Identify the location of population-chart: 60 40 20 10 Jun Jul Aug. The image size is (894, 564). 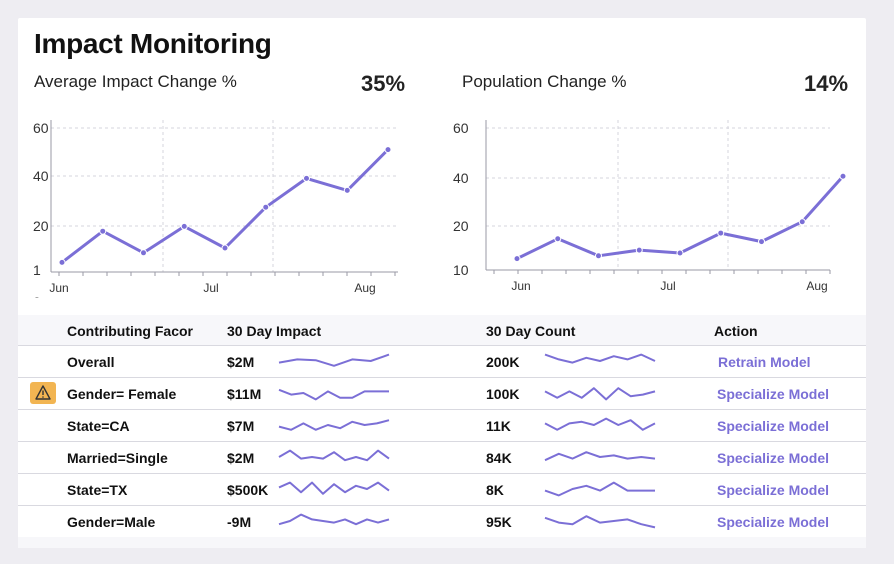
(650, 206).